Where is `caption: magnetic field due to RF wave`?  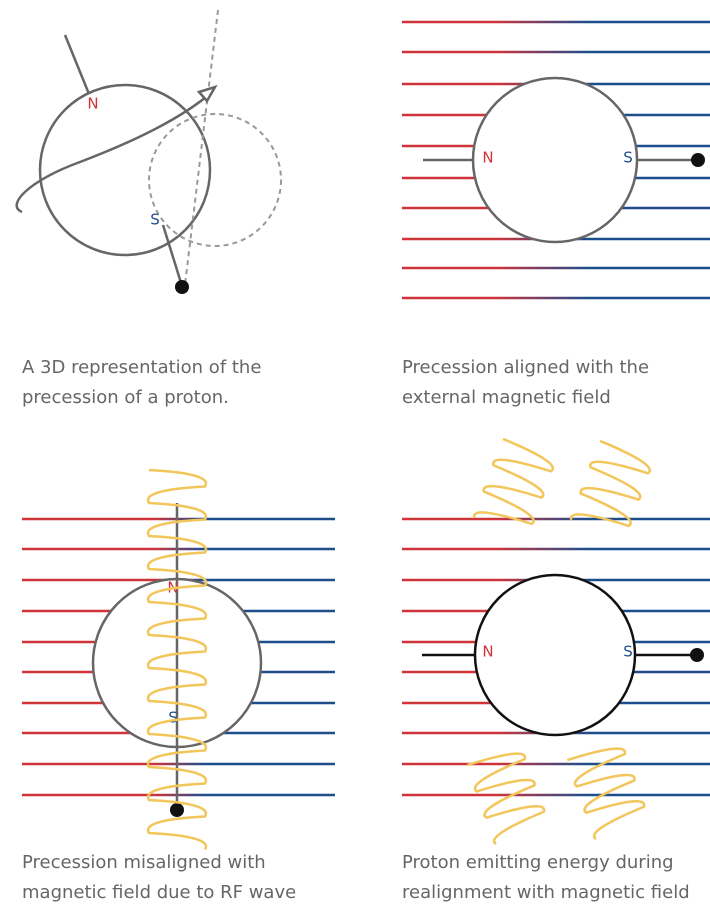
caption: magnetic field due to RF wave is located at coordinates (159, 892).